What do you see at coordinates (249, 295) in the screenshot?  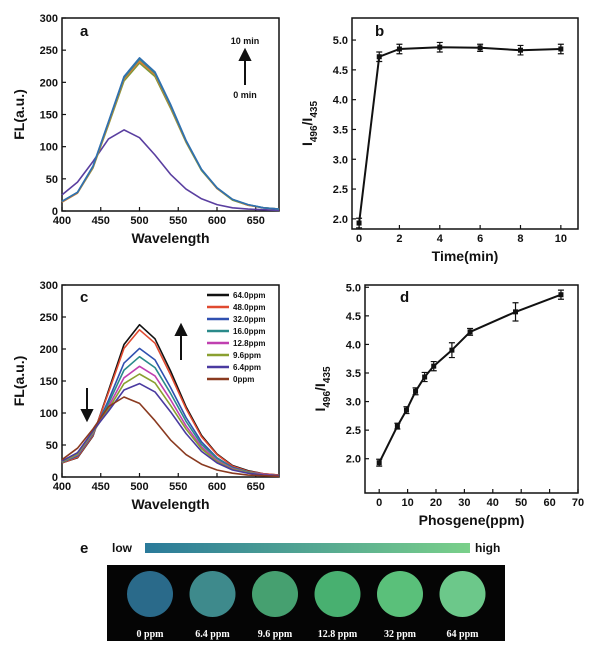 I see `legend-label: 64.0ppm` at bounding box center [249, 295].